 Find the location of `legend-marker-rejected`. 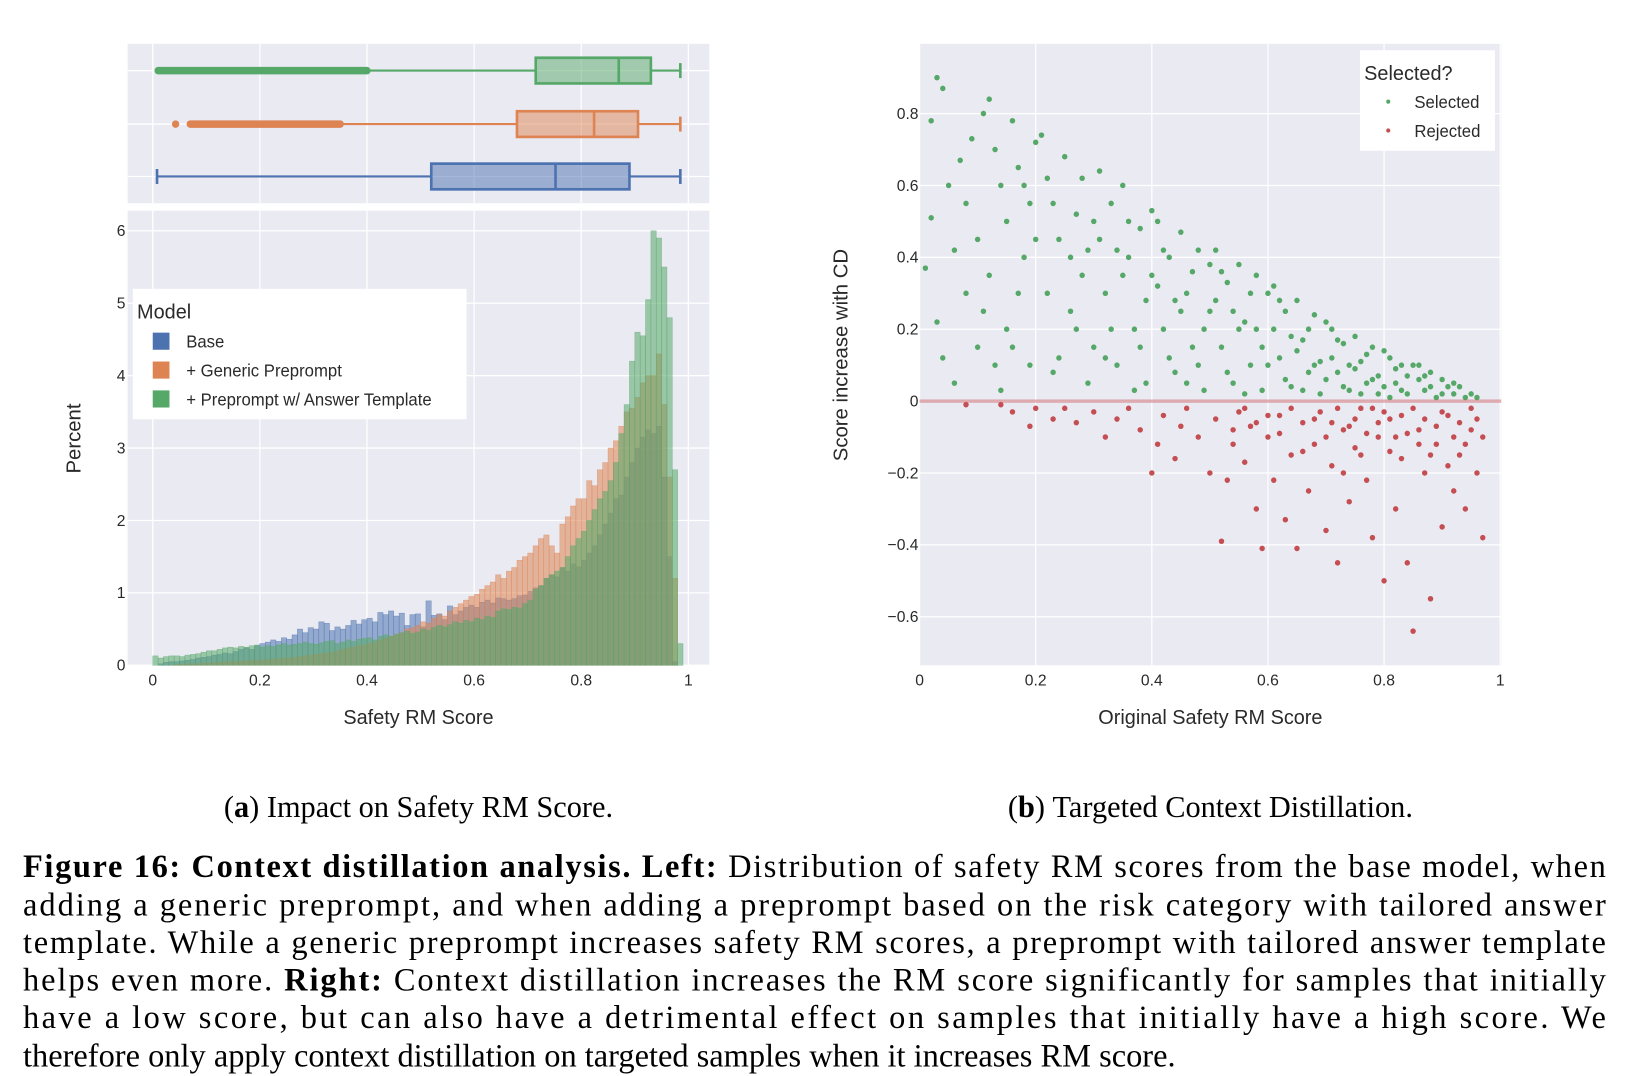

legend-marker-rejected is located at coordinates (1388, 130).